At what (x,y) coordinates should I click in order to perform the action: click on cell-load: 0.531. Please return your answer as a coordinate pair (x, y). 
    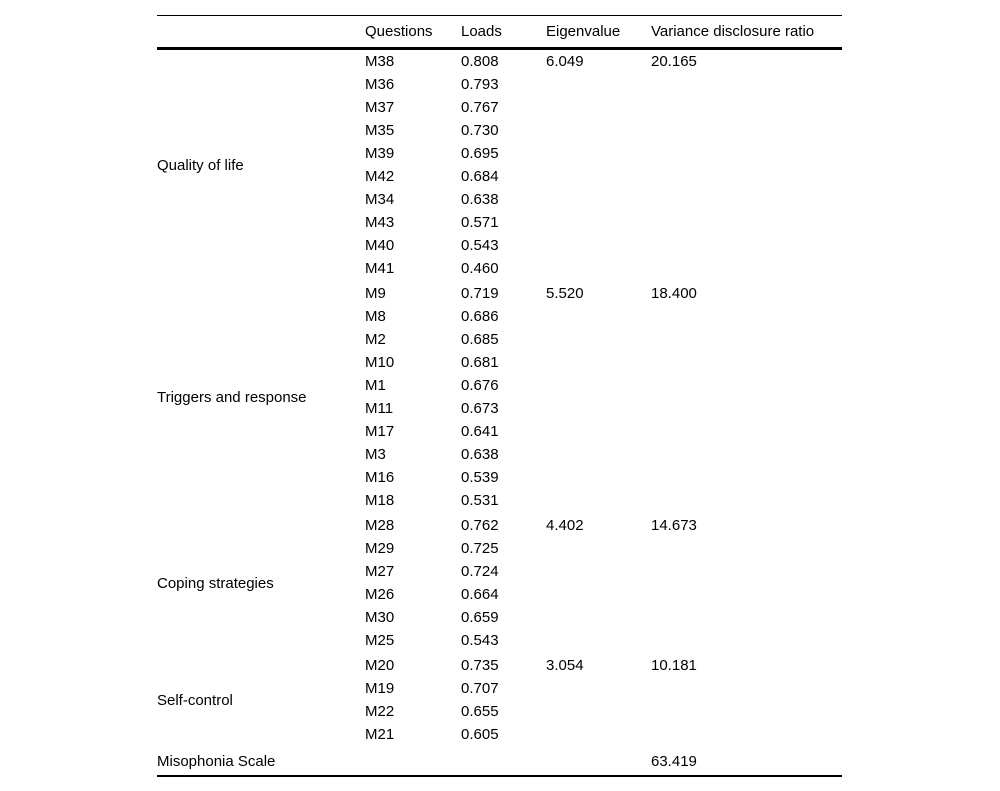
    Looking at the image, I should click on (480, 500).